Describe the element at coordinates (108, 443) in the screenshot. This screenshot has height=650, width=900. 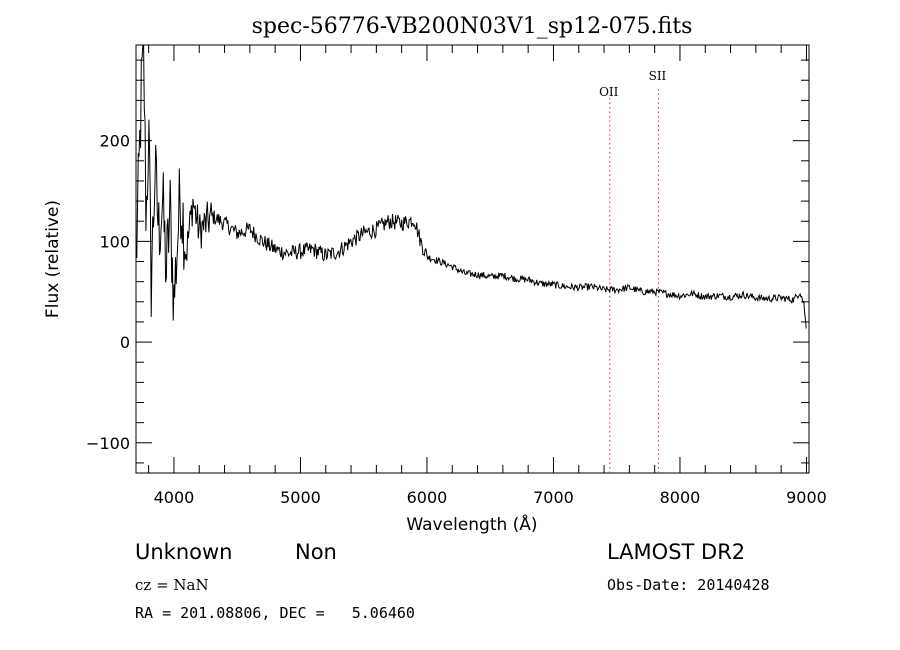
I see `y-tick-label: −100` at that location.